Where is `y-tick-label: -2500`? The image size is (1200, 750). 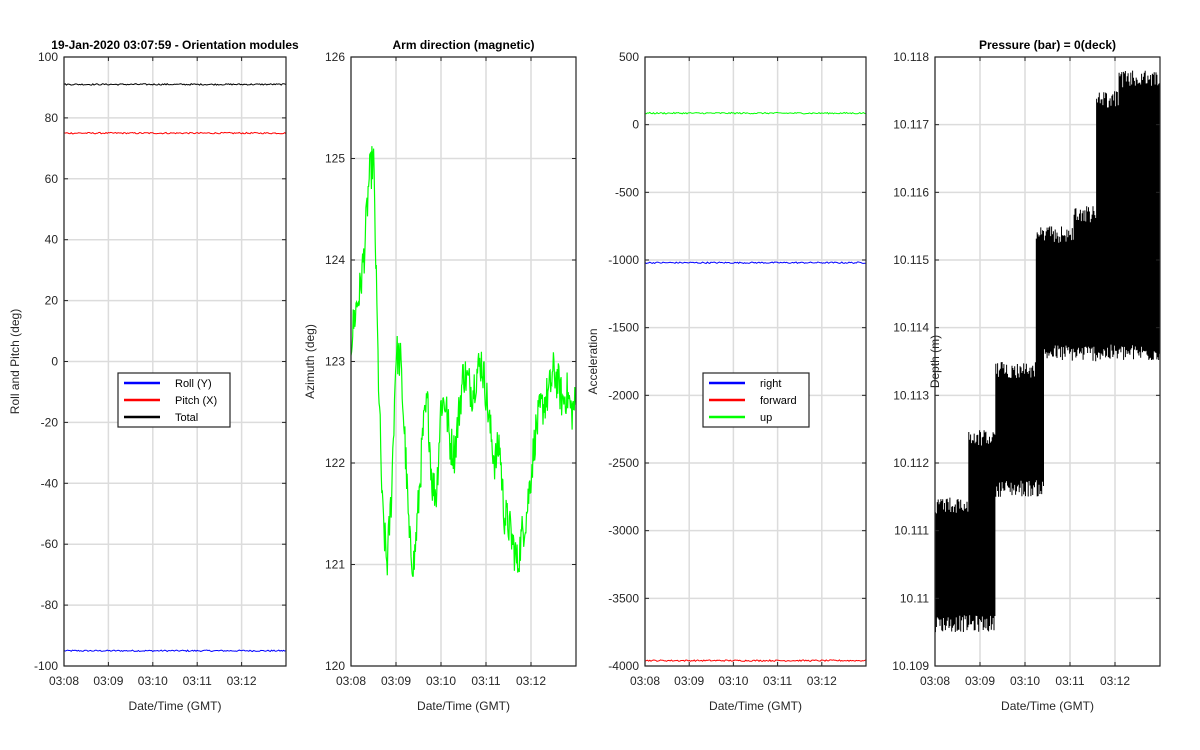
y-tick-label: -2500 is located at coordinates (623, 463).